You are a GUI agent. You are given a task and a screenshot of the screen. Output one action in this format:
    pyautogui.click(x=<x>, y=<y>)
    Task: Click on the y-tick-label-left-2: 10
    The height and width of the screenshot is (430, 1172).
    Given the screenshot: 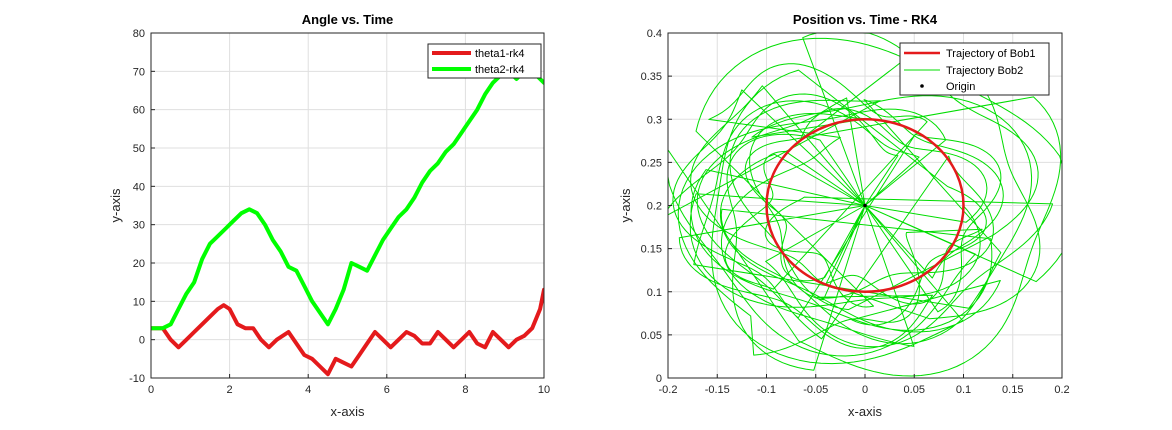 What is the action you would take?
    pyautogui.click(x=139, y=302)
    